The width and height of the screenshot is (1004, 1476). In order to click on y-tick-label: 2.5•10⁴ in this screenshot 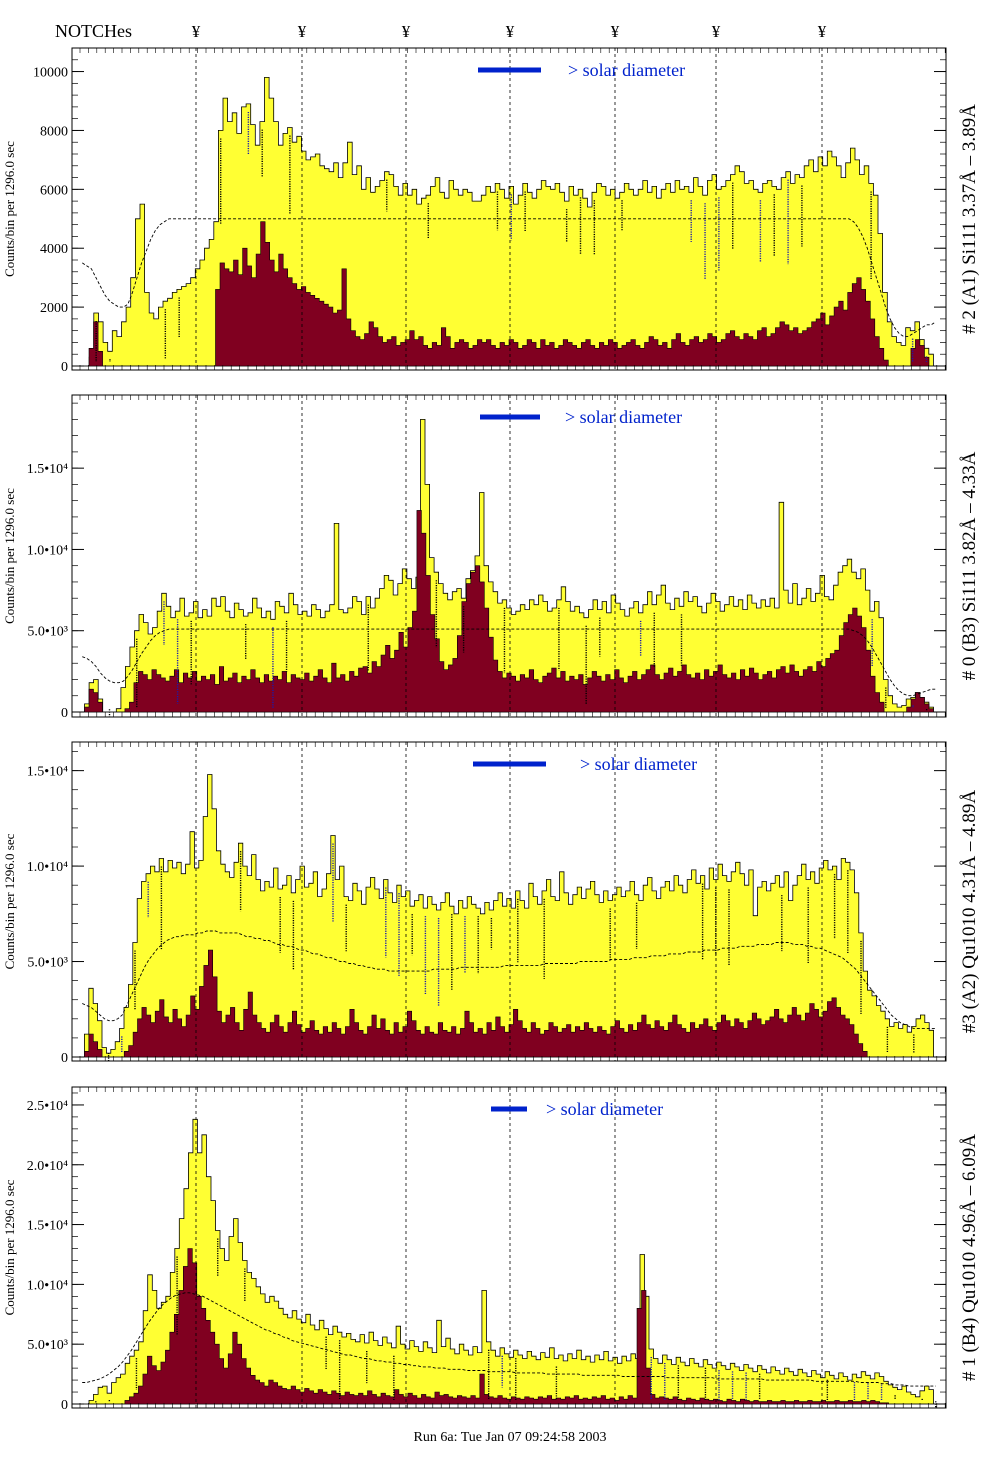, I will do `click(47, 1106)`.